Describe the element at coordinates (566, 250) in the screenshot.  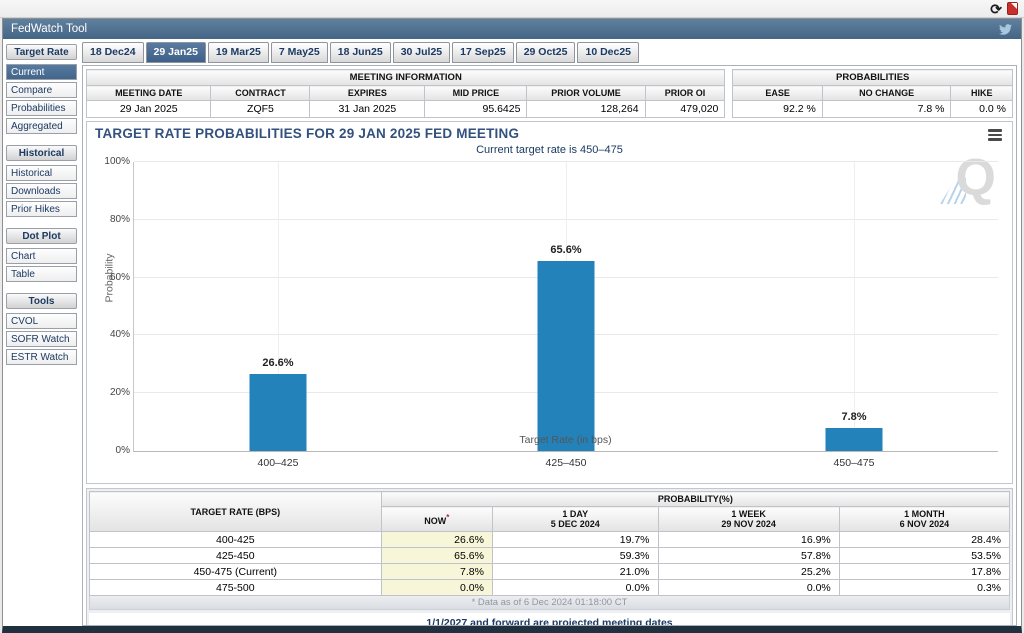
I see `bar-value-label: 65.6%` at that location.